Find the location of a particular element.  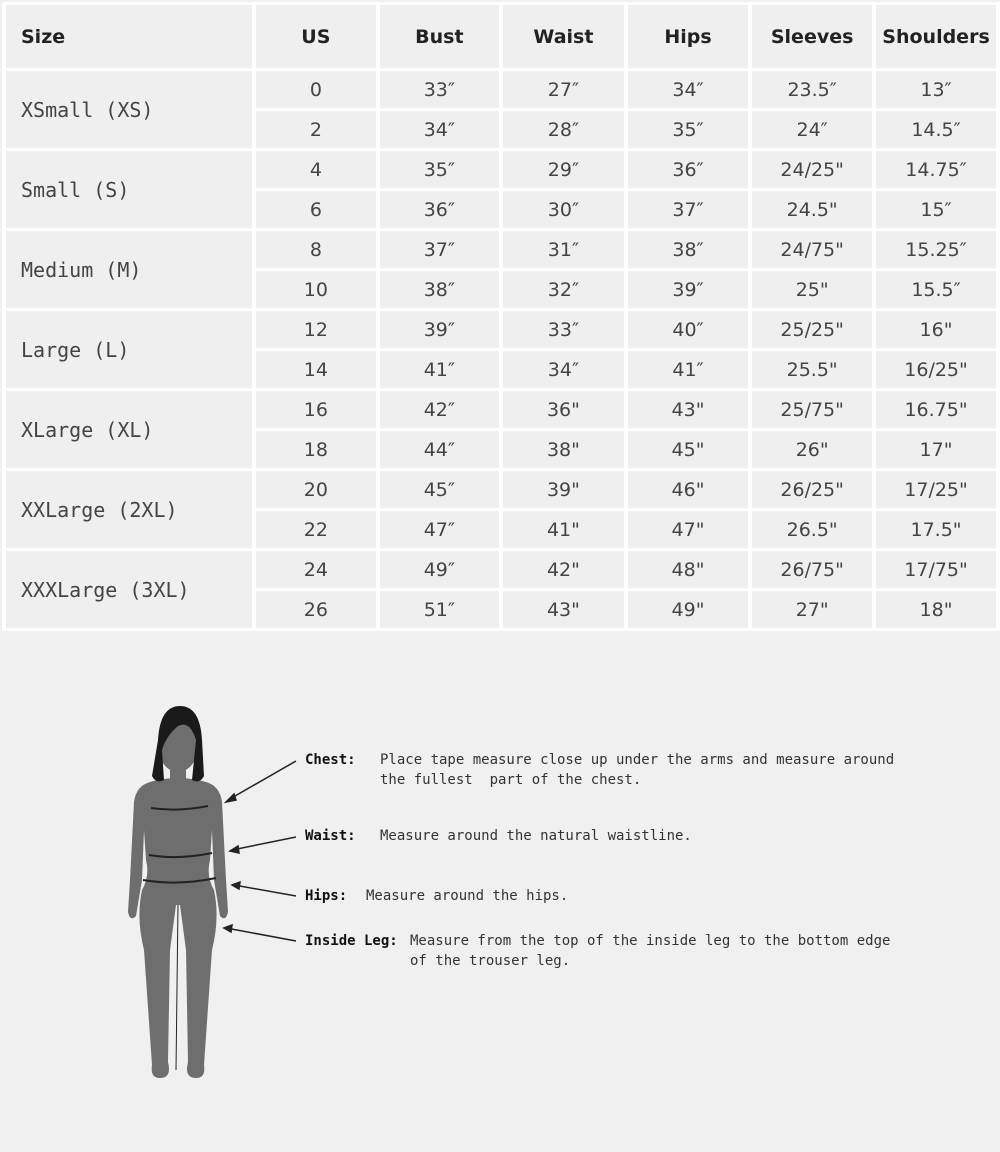

header-hips: Hips is located at coordinates (688, 36).